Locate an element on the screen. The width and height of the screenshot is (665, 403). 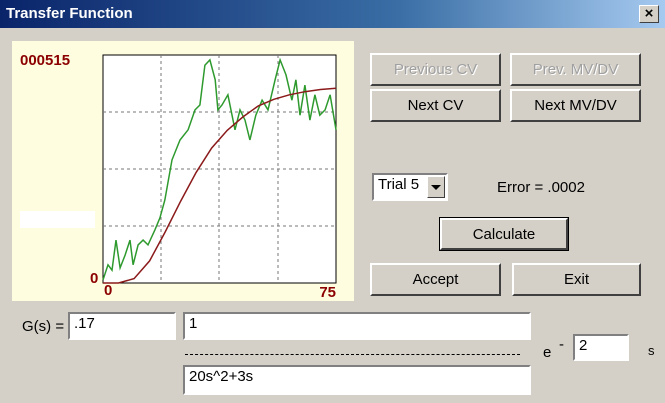
trial-select: Trial 5 is located at coordinates (410, 187).